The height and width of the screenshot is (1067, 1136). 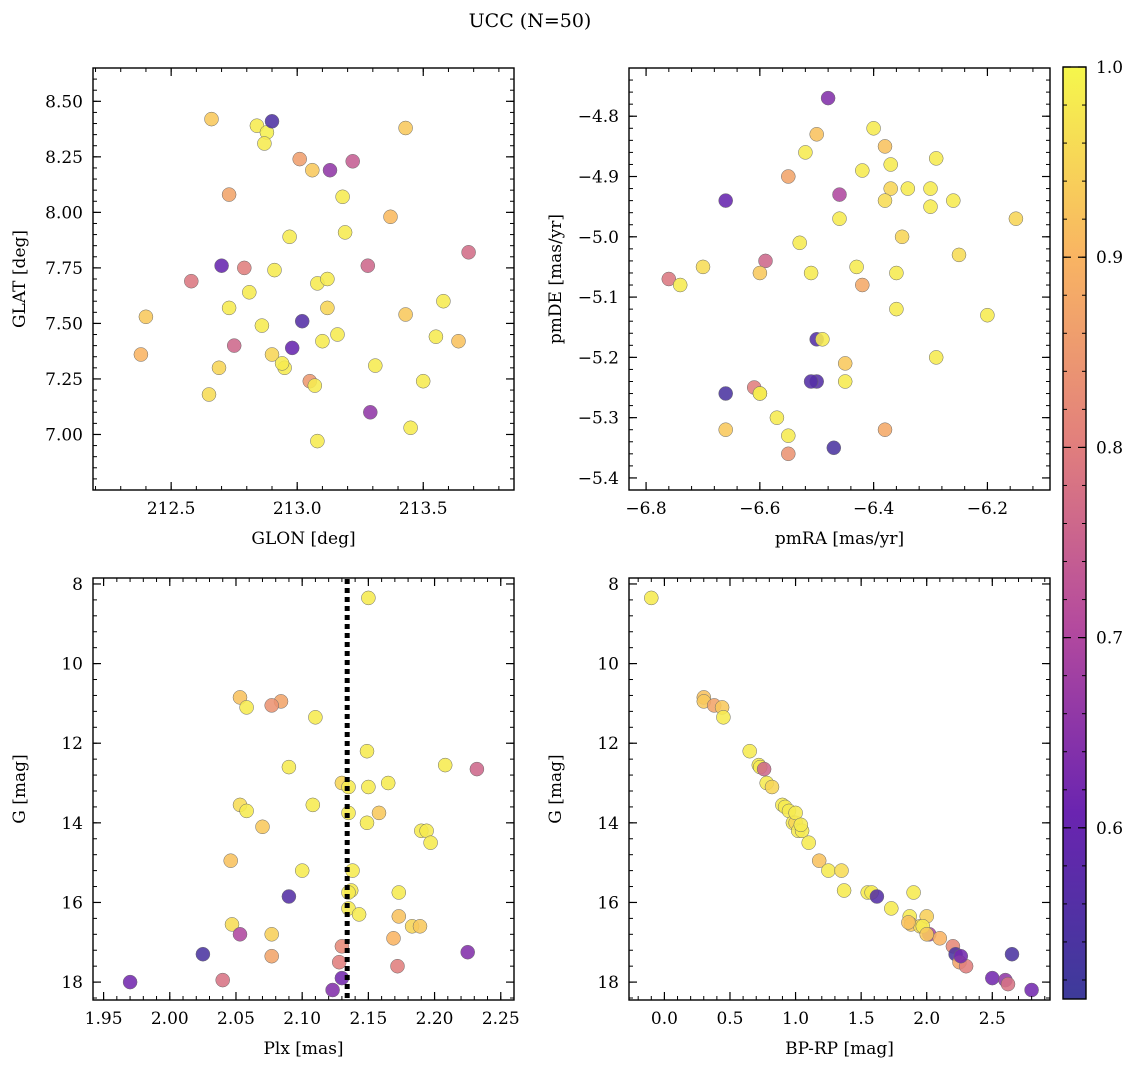 I want to click on x-axis-label: BP-RP [mag], so click(x=839, y=1049).